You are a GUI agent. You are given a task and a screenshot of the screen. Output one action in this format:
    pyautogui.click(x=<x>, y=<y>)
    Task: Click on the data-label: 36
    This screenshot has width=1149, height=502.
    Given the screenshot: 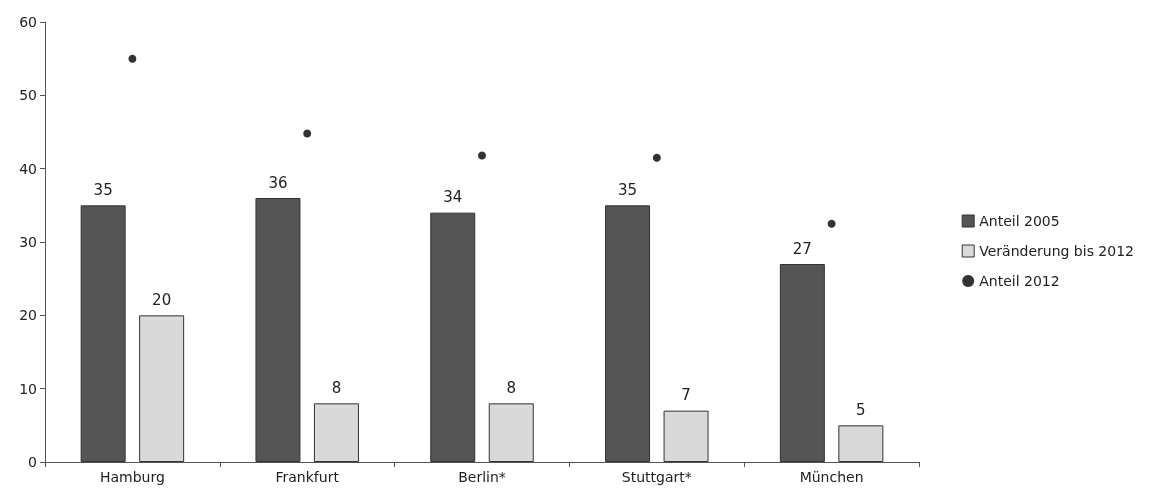 What is the action you would take?
    pyautogui.click(x=278, y=182)
    